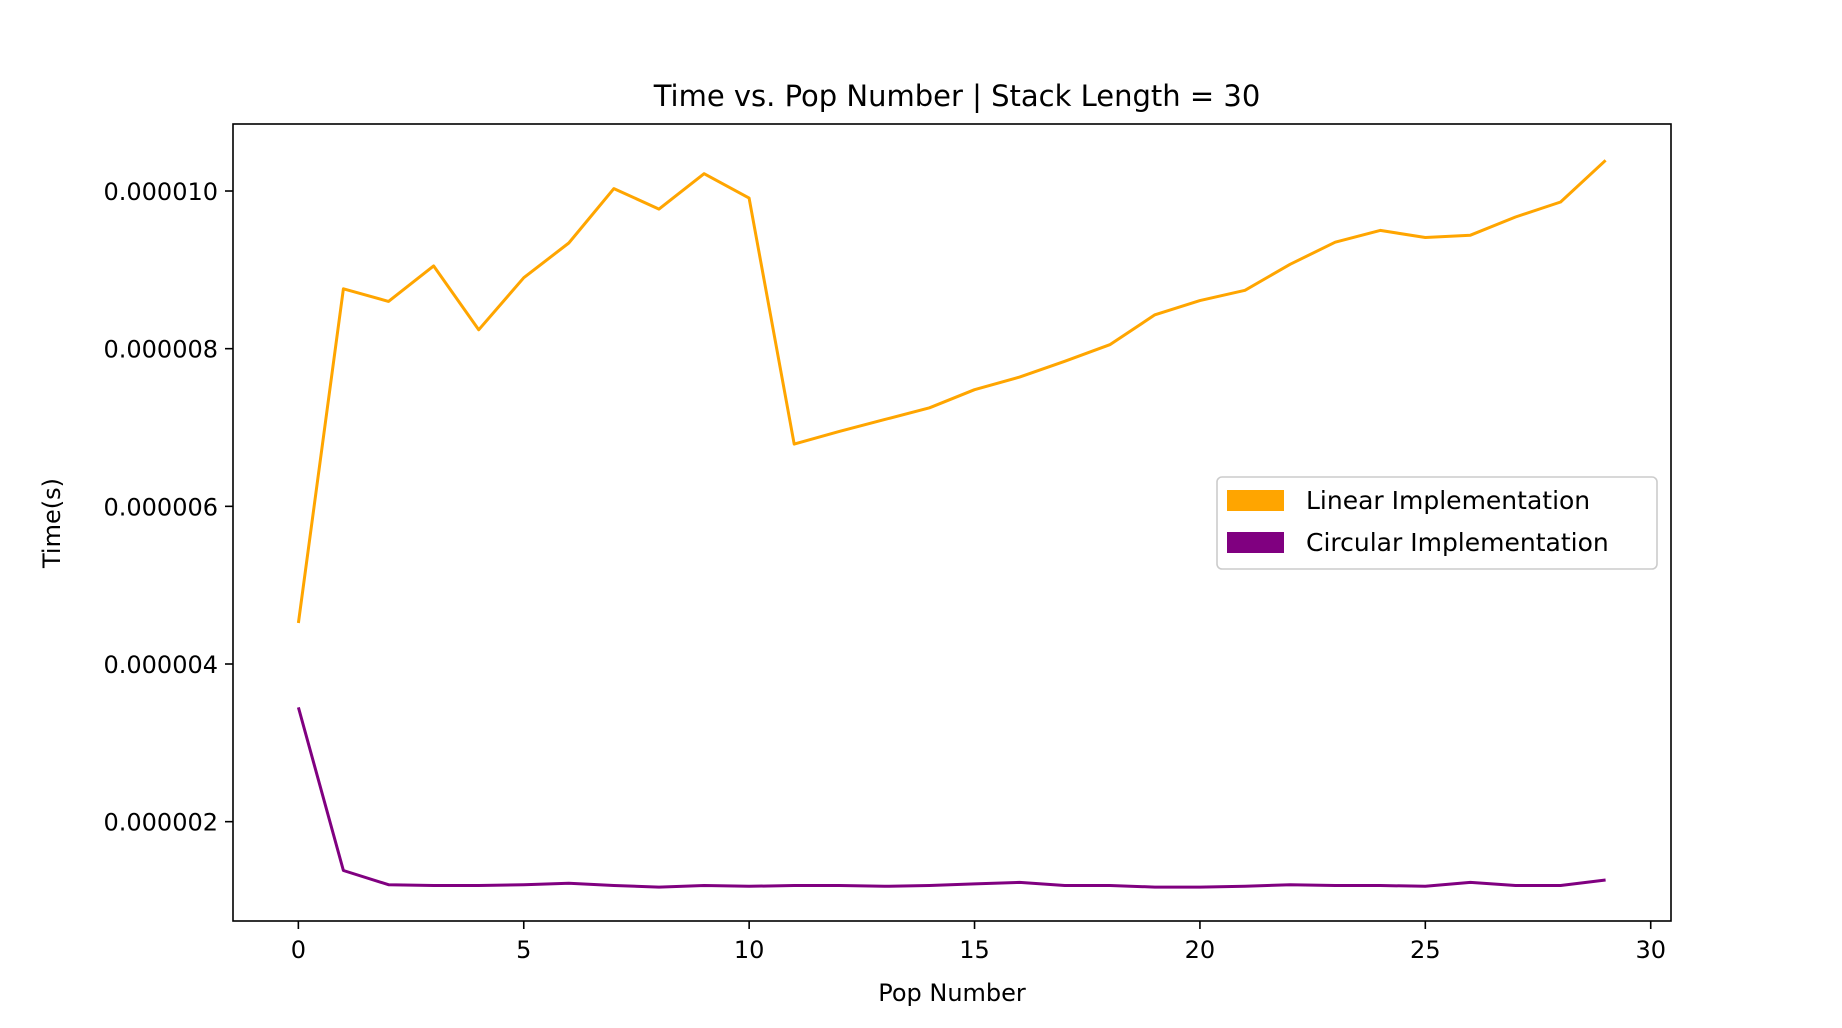 The width and height of the screenshot is (1842, 1028). Describe the element at coordinates (1448, 500) in the screenshot. I see `legend-label-linear: Linear Implementation` at that location.